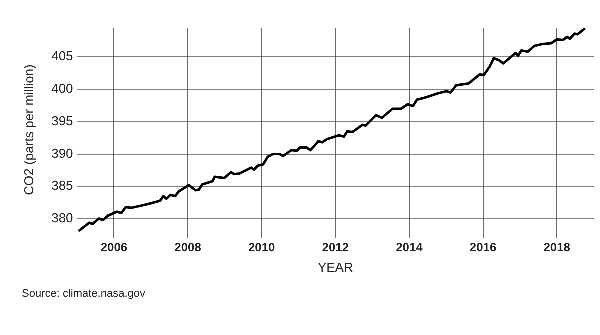 This screenshot has width=600, height=335. I want to click on x-tick-label: 2008, so click(188, 247).